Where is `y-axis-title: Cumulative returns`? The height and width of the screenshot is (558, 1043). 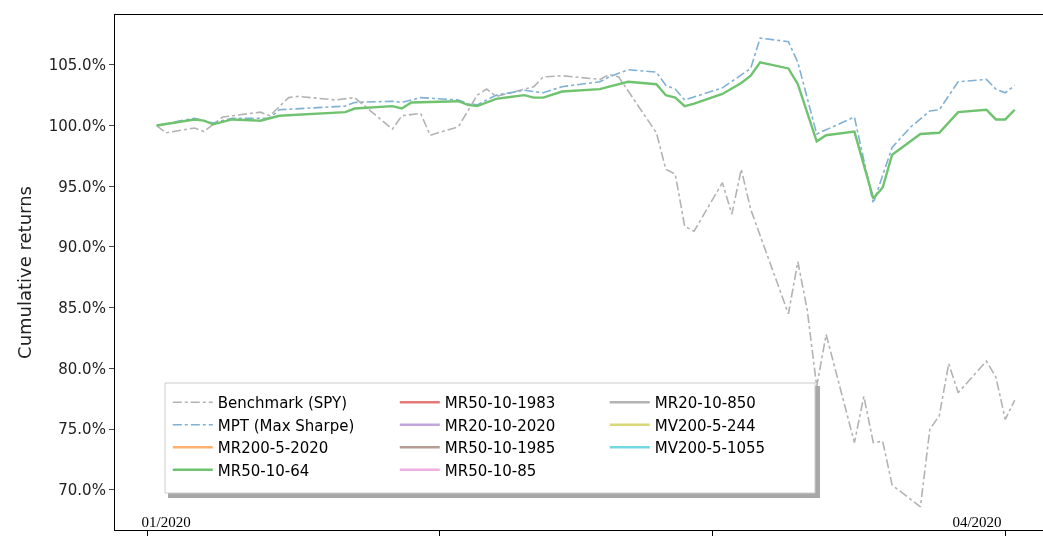
y-axis-title: Cumulative returns is located at coordinates (24, 272).